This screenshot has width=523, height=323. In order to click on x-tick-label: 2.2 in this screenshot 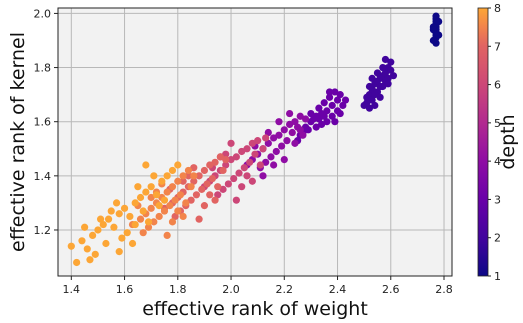, I will do `click(285, 289)`.